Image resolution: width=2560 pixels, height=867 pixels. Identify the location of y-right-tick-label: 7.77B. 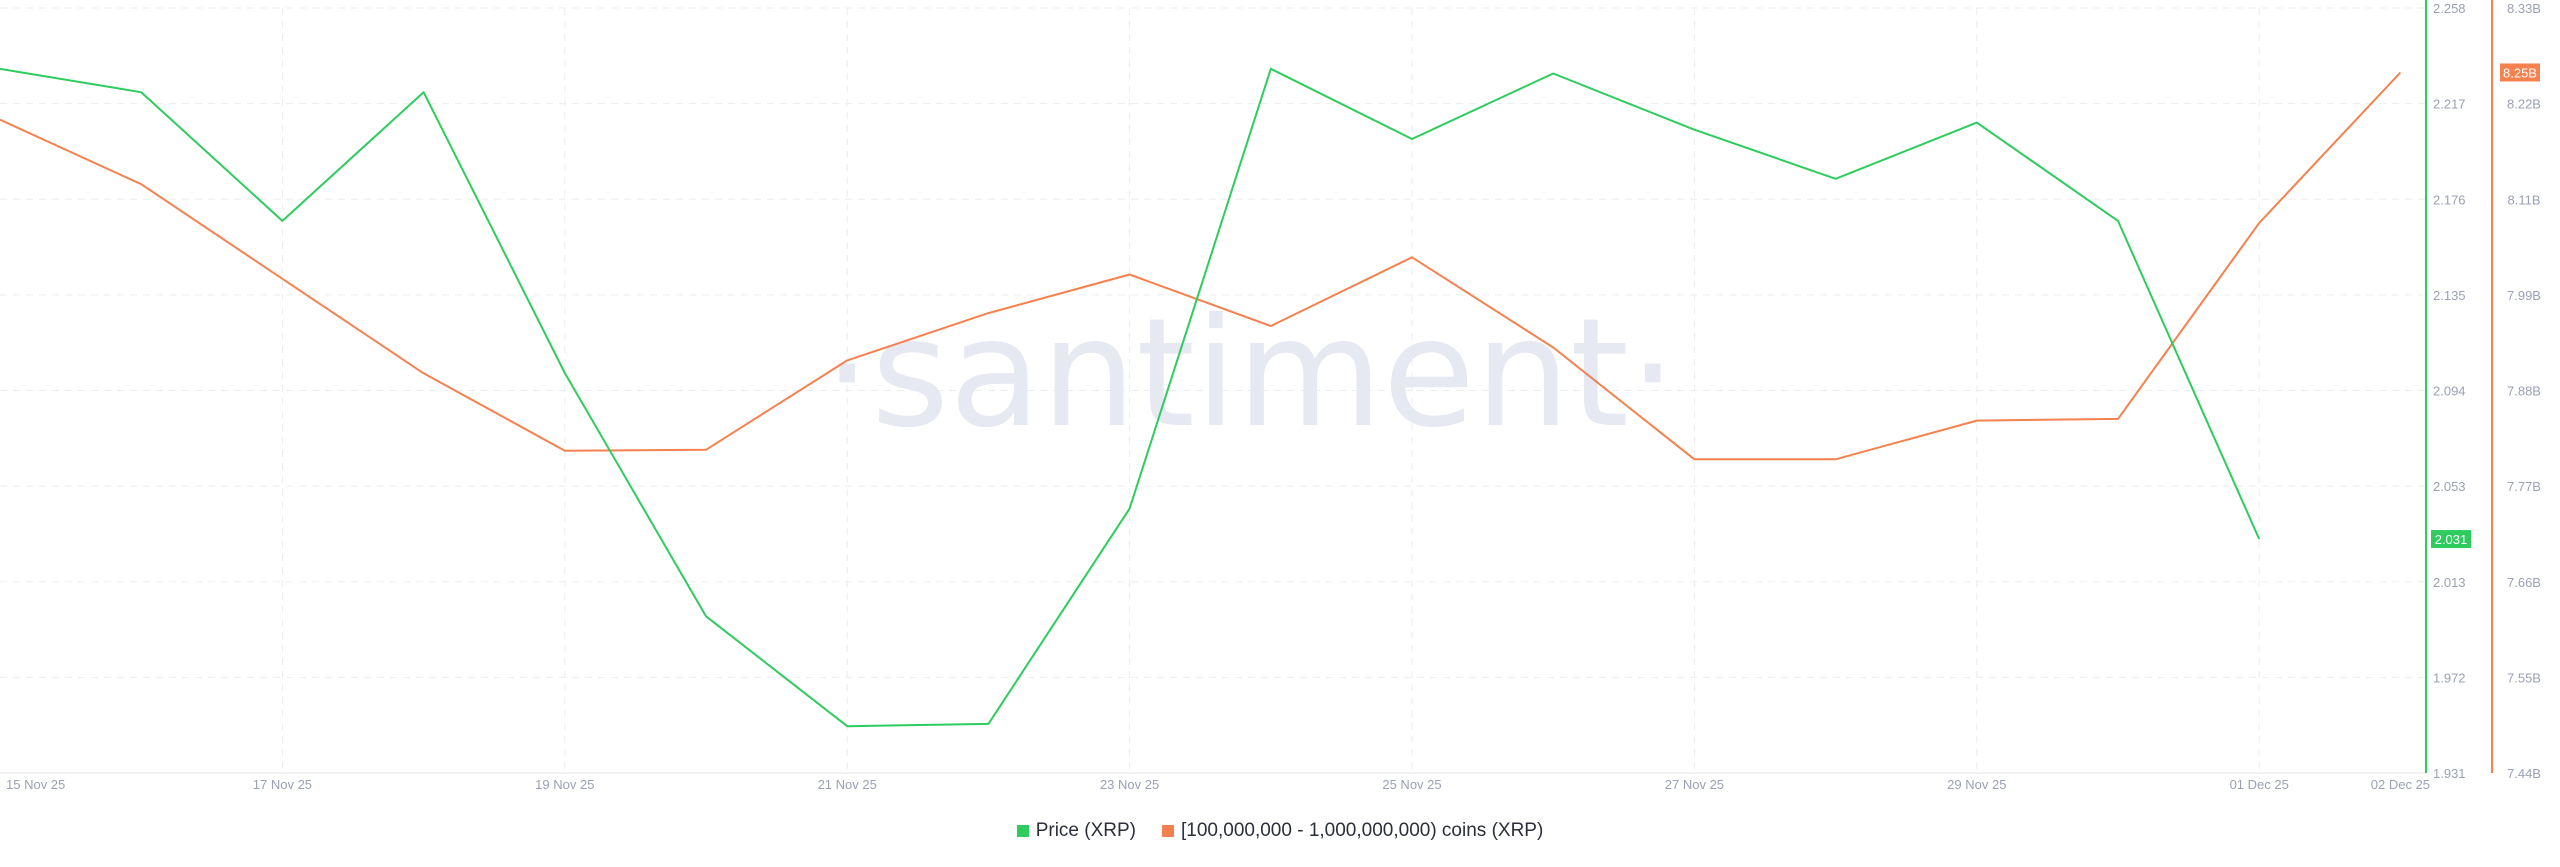
(2524, 486).